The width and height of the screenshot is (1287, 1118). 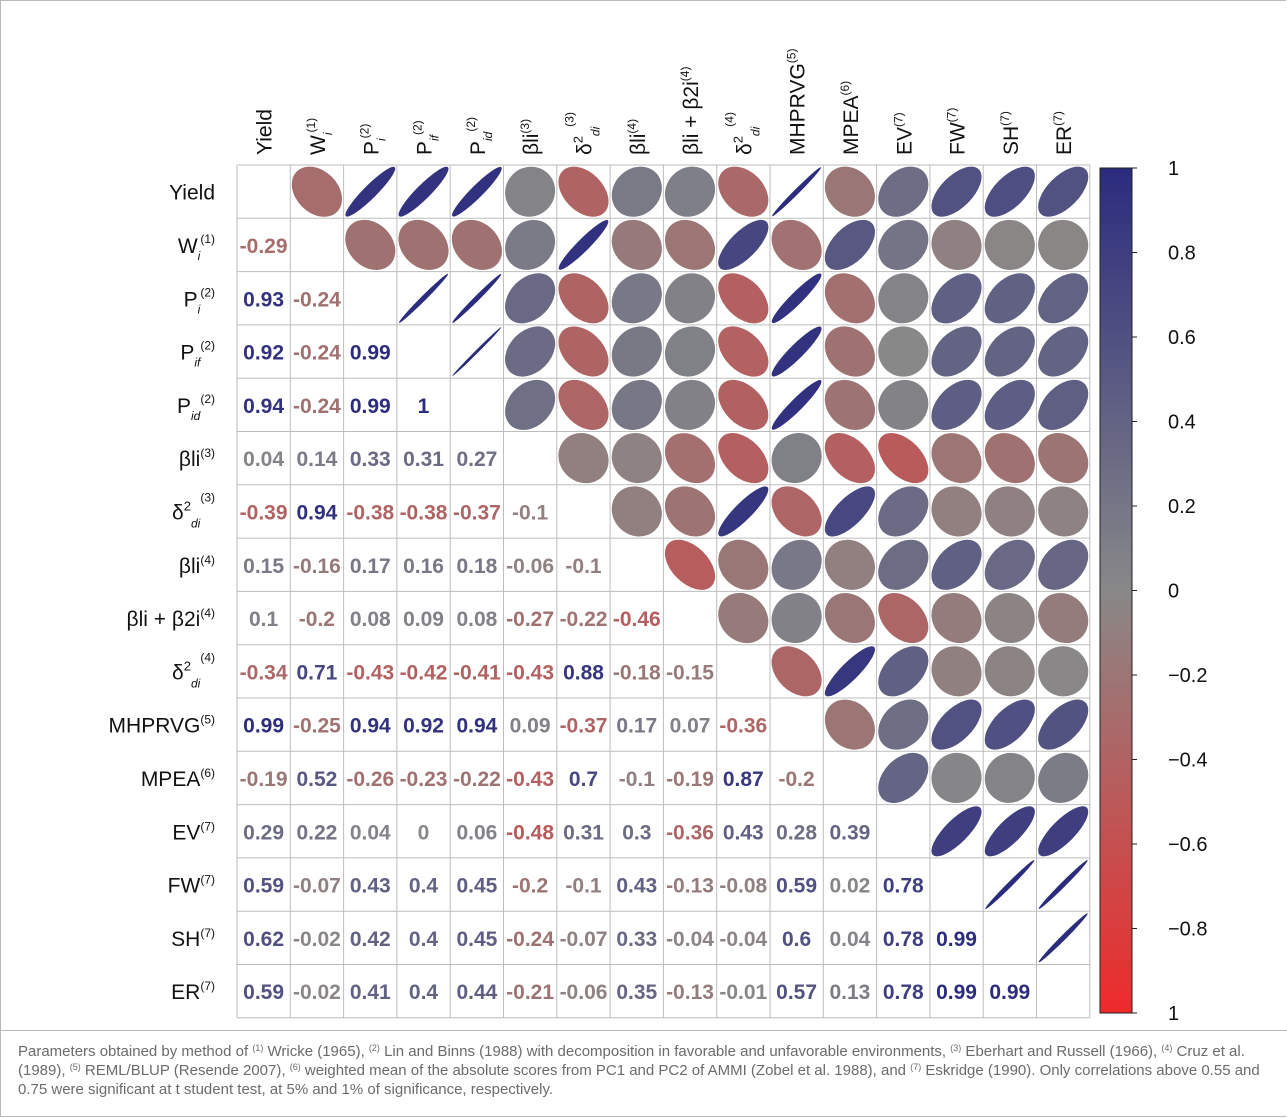 What do you see at coordinates (637, 672) in the screenshot?
I see `corr-value: -0.18` at bounding box center [637, 672].